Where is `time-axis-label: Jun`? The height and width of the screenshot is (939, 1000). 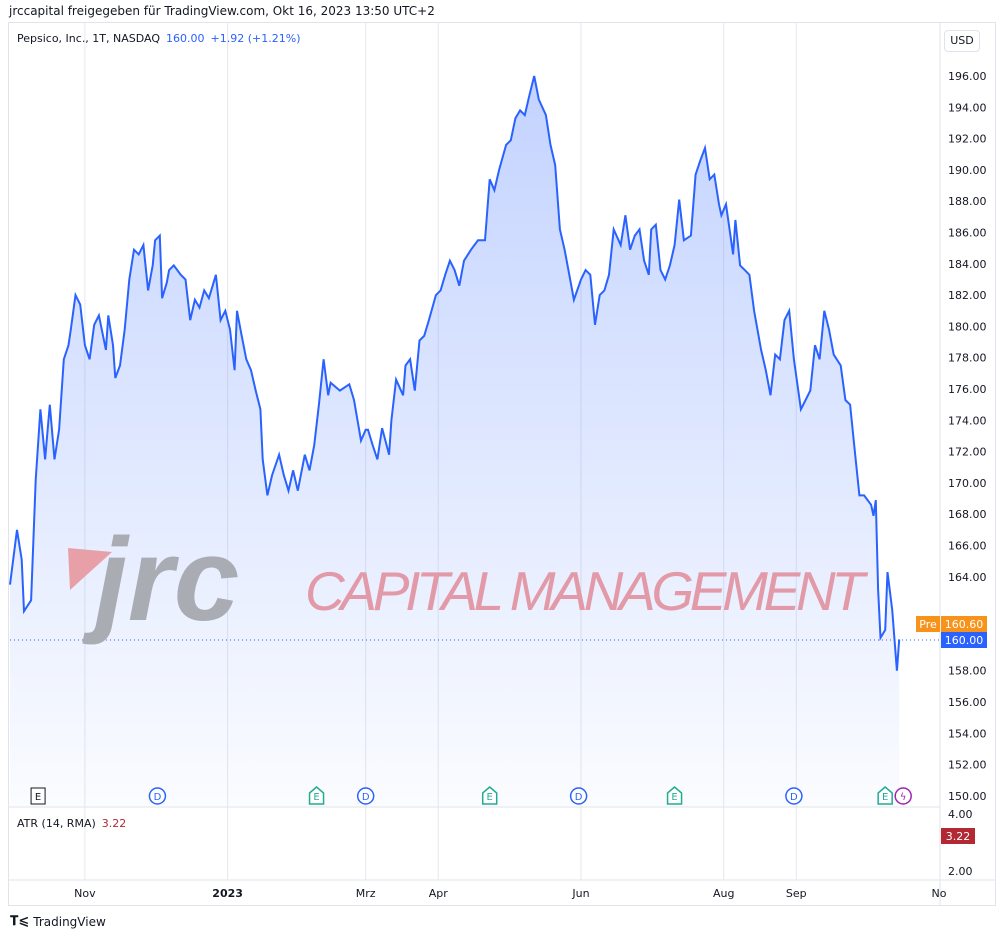
time-axis-label: Jun is located at coordinates (580, 893).